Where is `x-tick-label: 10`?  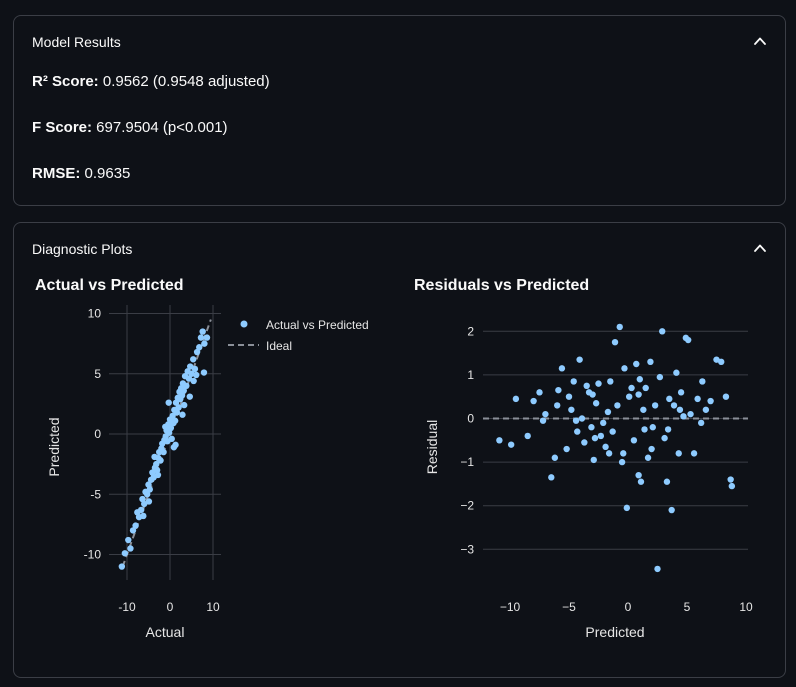
x-tick-label: 10 is located at coordinates (746, 607).